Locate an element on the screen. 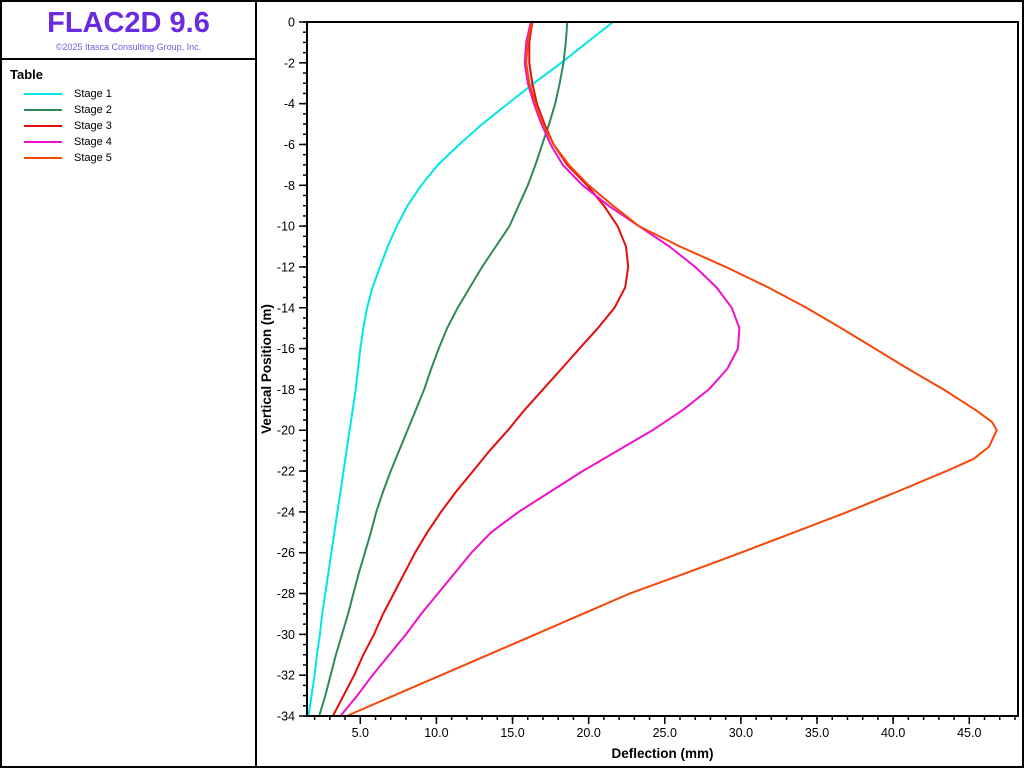 The image size is (1024, 768). x-tick-label: 20.0 is located at coordinates (588, 733).